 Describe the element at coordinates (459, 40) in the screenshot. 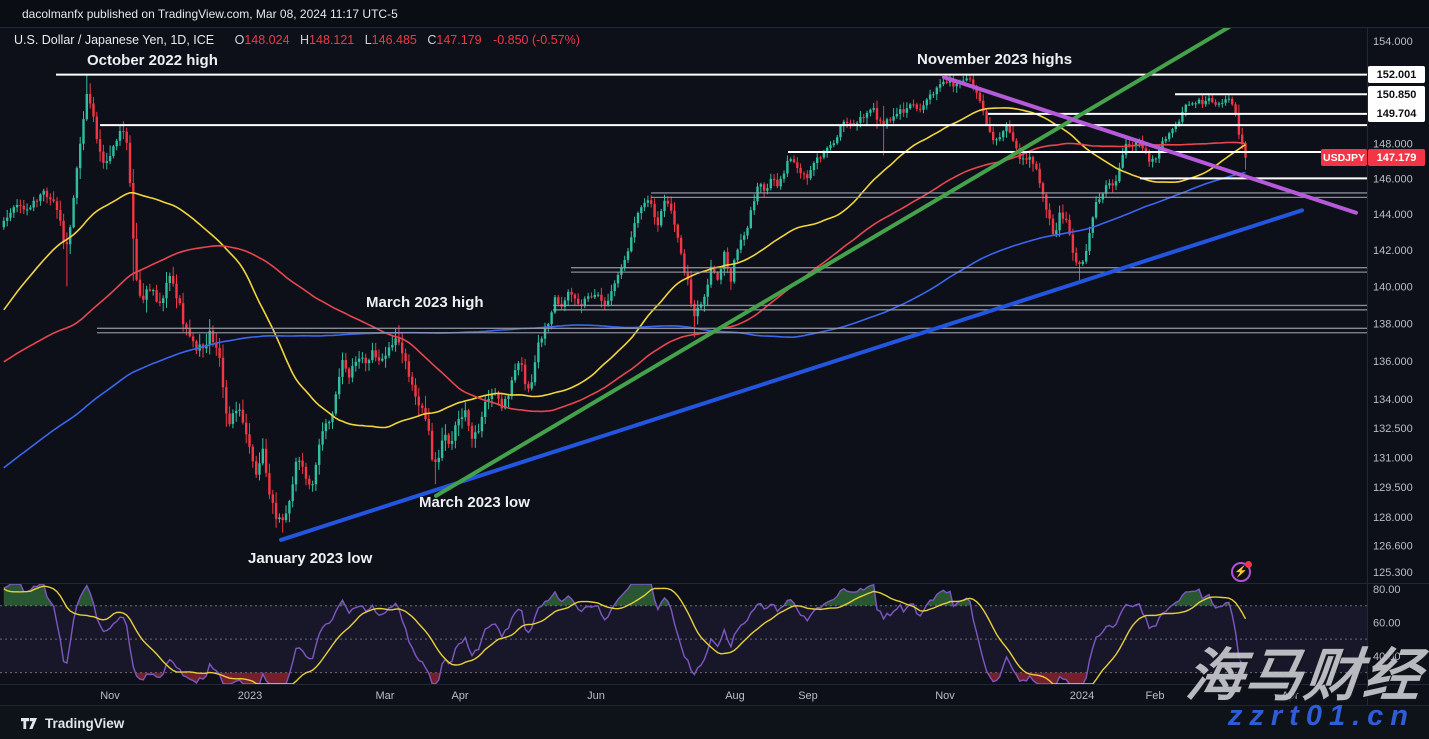

I see `close-value: 147.179` at that location.